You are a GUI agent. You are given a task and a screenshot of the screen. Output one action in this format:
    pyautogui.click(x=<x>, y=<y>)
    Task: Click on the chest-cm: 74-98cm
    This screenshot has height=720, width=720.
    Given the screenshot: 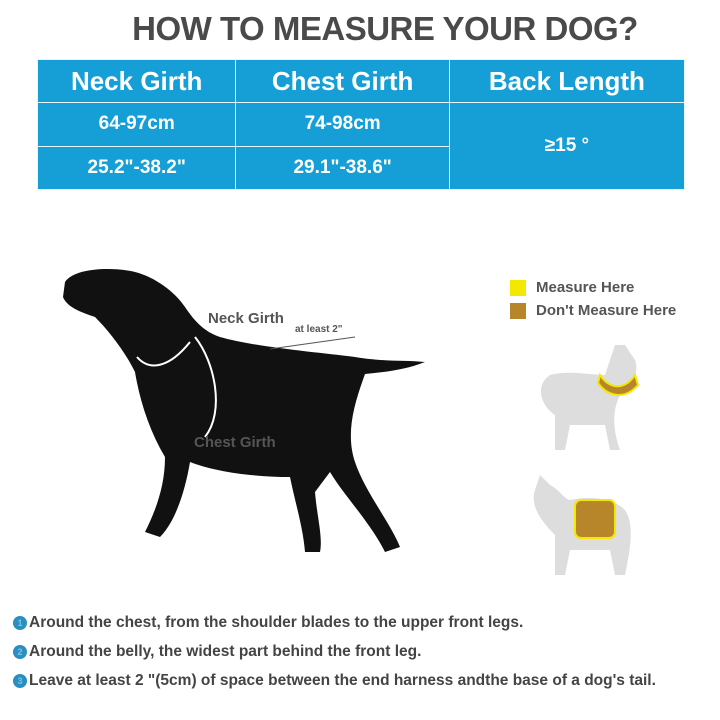 What is the action you would take?
    pyautogui.click(x=342, y=124)
    